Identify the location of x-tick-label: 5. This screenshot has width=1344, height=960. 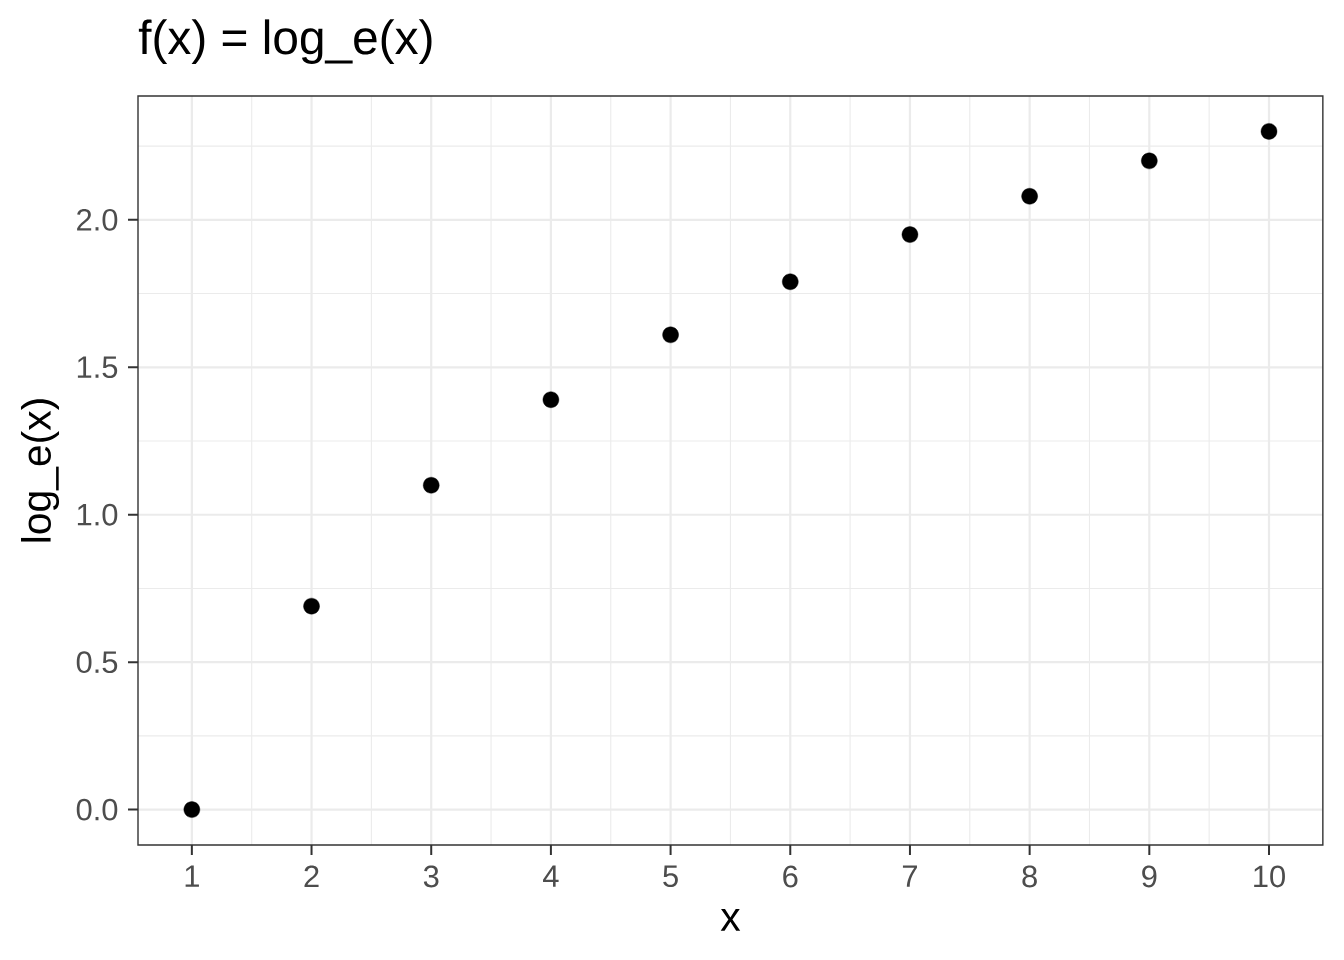
(670, 876).